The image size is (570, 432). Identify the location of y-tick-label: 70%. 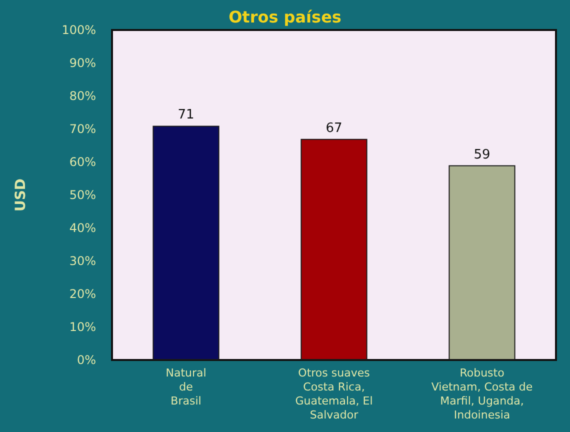
(82, 129).